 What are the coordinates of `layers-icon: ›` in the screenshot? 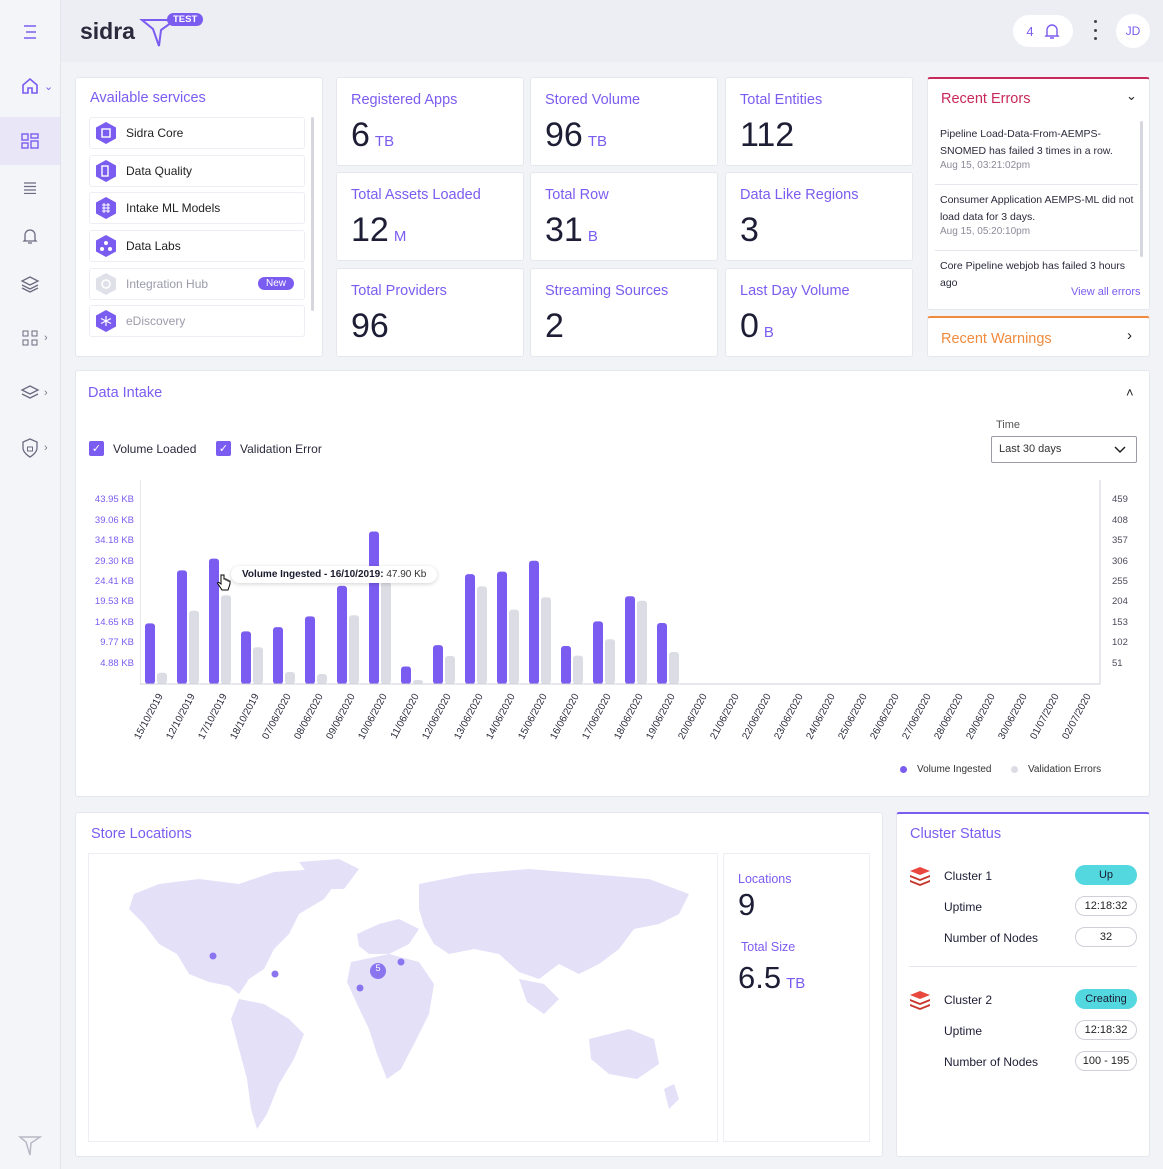 It's located at (30, 393).